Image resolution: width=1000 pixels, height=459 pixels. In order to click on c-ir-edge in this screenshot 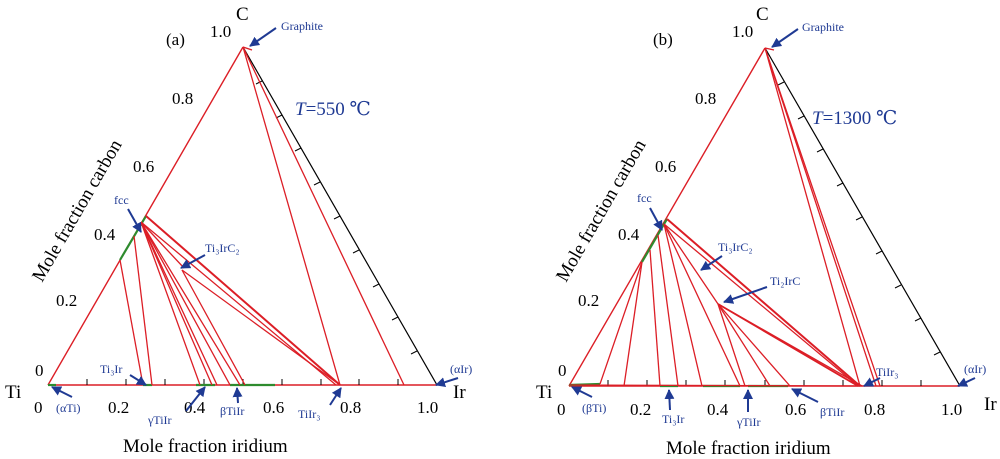, I will do `click(862, 217)`.